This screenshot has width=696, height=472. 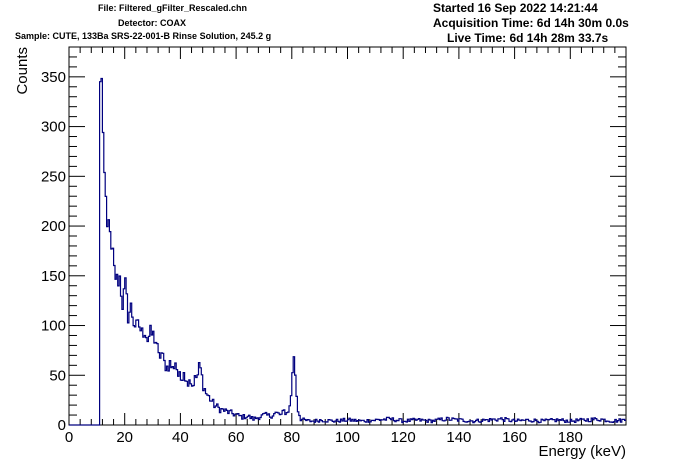 I want to click on x-tick-label: 180, so click(x=570, y=437).